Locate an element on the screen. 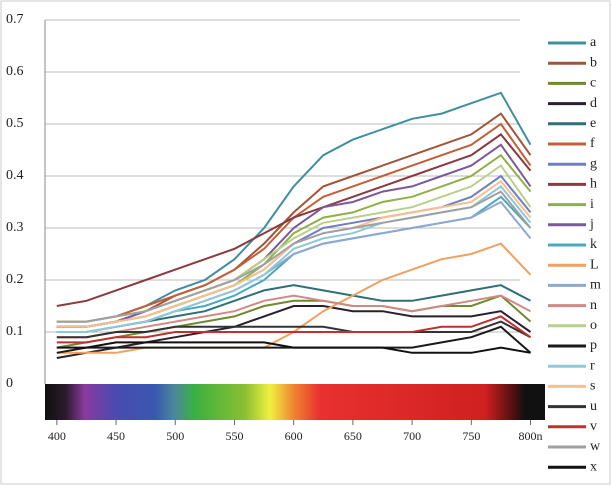 Image resolution: width=611 pixels, height=490 pixels. x-tick-label: 800n is located at coordinates (531, 436).